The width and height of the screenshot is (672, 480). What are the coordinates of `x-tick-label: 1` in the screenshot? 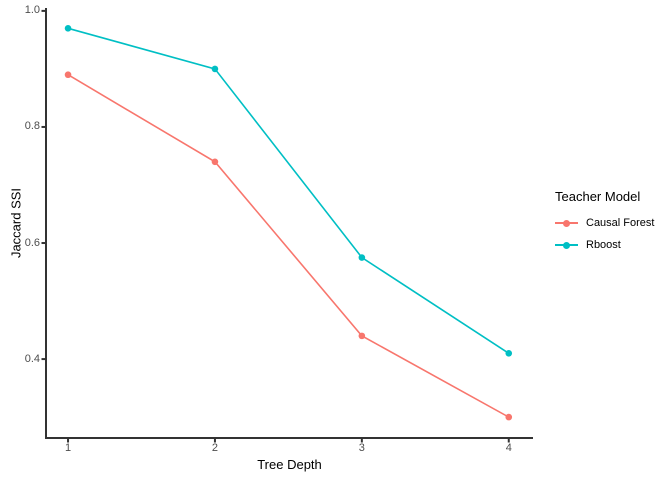 It's located at (68, 448).